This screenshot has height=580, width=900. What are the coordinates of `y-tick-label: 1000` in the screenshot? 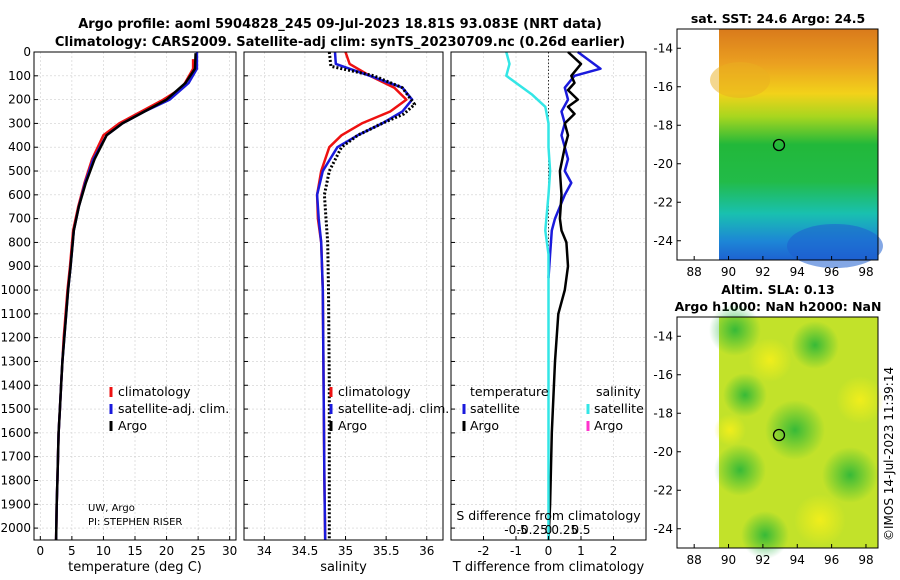 It's located at (15, 290).